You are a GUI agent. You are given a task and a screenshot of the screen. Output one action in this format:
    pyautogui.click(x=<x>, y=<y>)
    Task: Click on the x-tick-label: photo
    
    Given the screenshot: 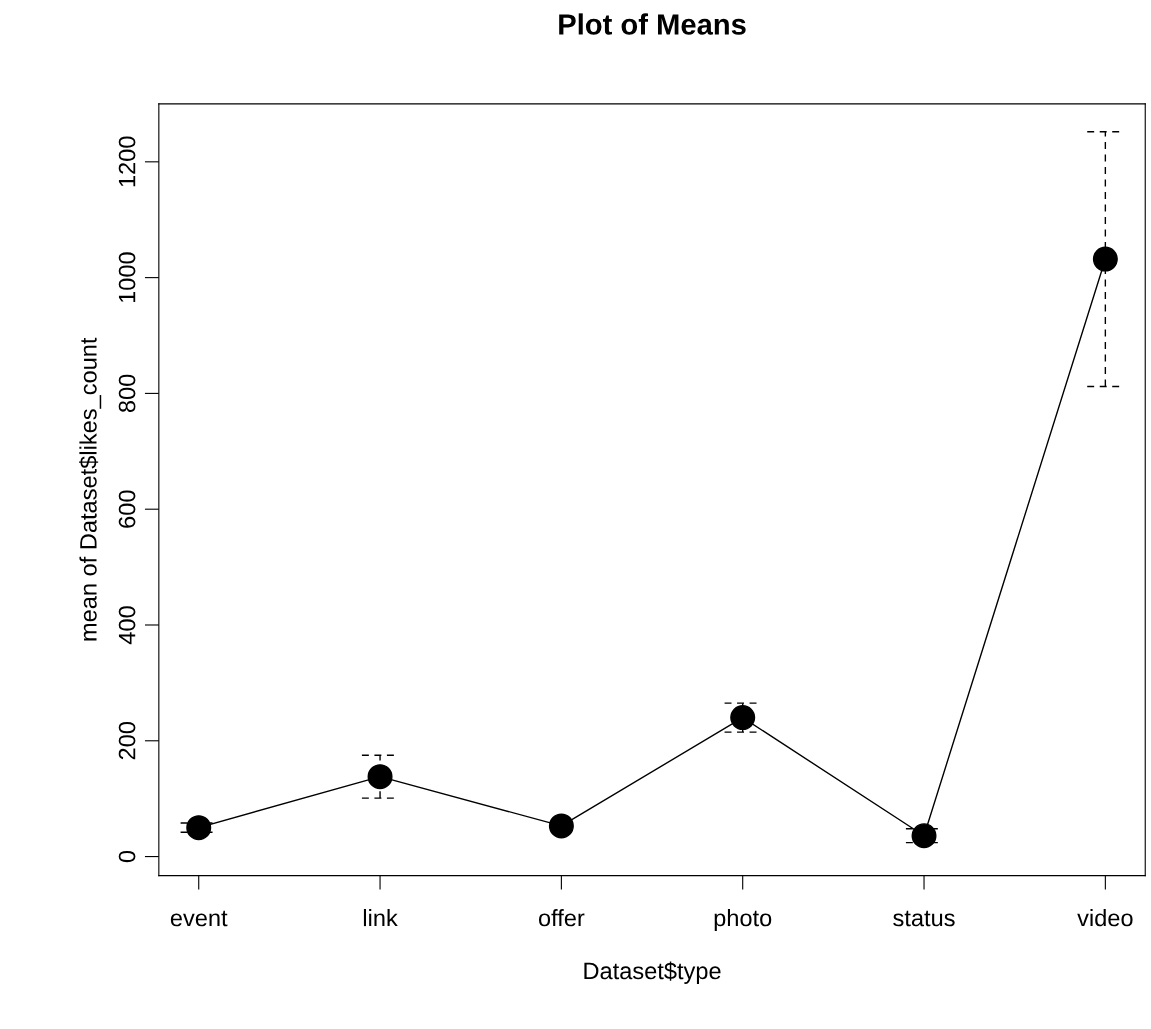 What is the action you would take?
    pyautogui.click(x=743, y=920)
    